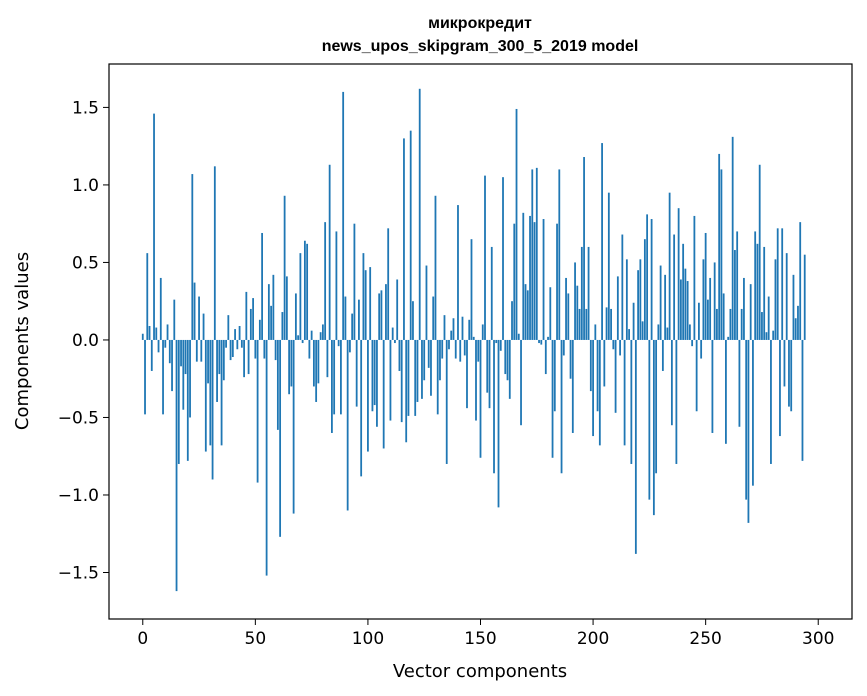  I want to click on y-tick-label: −1.5, so click(78, 573).